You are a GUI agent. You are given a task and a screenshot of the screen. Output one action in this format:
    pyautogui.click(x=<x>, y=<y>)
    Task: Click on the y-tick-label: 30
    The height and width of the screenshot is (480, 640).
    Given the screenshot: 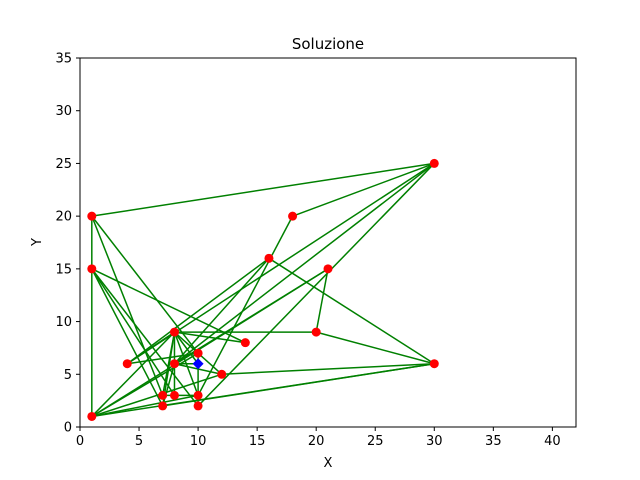 What is the action you would take?
    pyautogui.click(x=63, y=111)
    